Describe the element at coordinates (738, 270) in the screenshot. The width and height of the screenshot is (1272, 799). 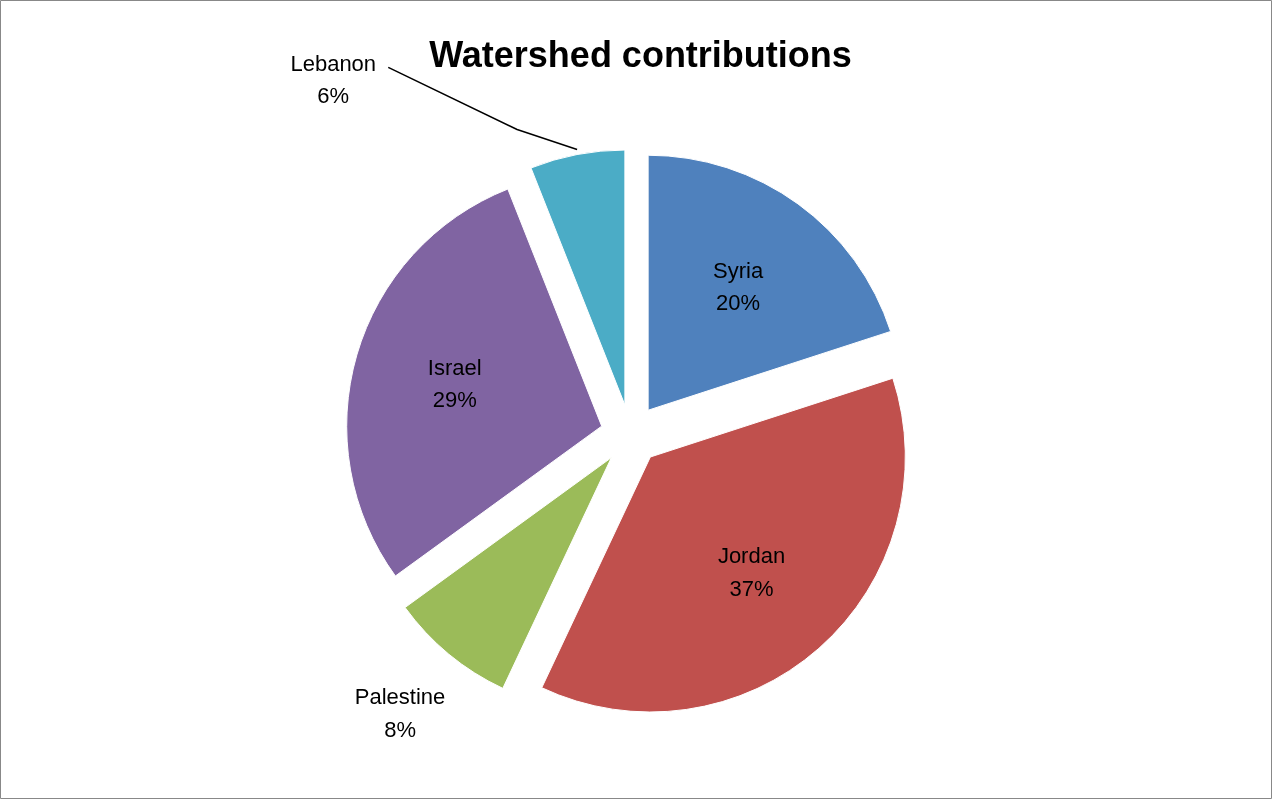
I see `slice-label: Syria` at that location.